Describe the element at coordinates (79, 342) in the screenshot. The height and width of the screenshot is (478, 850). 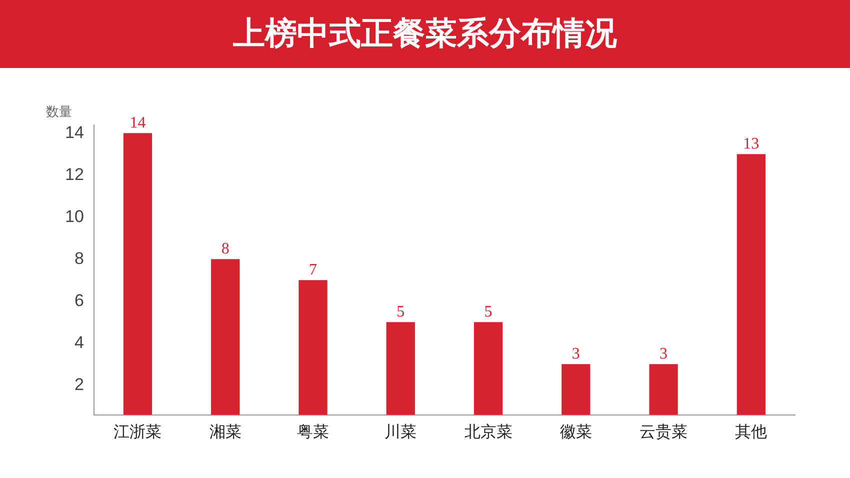
I see `y-tick-label: 4` at that location.